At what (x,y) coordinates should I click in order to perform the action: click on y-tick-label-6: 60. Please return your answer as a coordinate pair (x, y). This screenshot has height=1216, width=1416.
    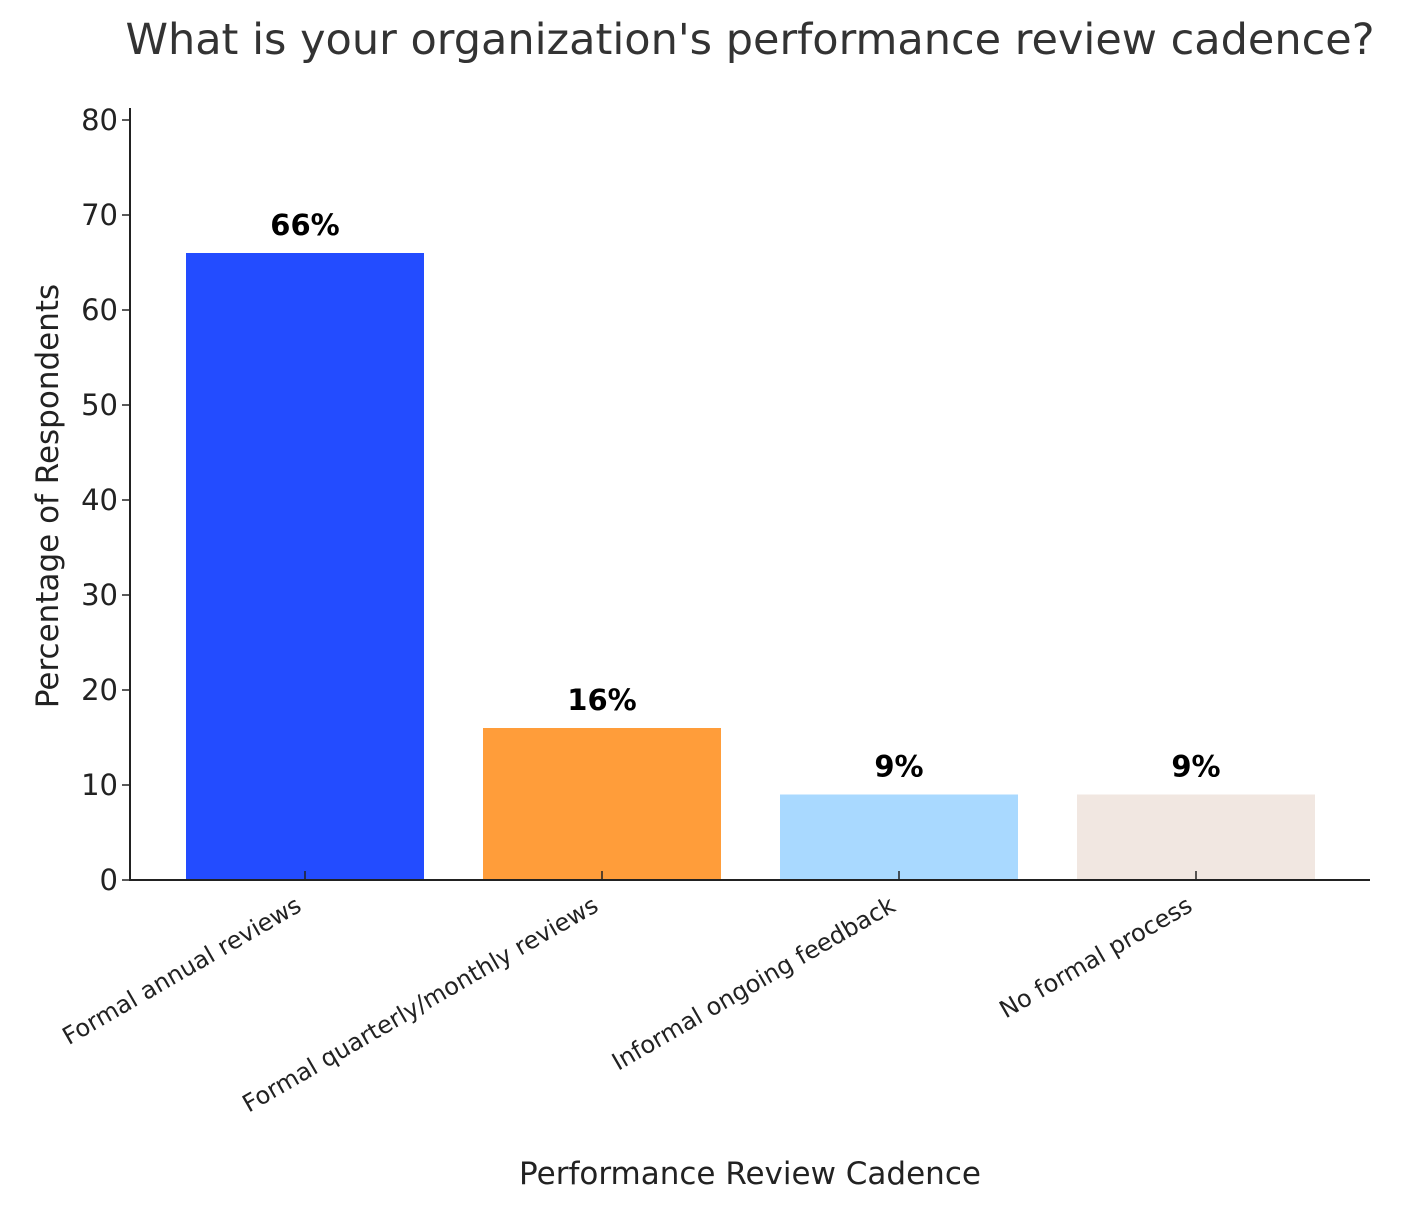
    Looking at the image, I should click on (99, 310).